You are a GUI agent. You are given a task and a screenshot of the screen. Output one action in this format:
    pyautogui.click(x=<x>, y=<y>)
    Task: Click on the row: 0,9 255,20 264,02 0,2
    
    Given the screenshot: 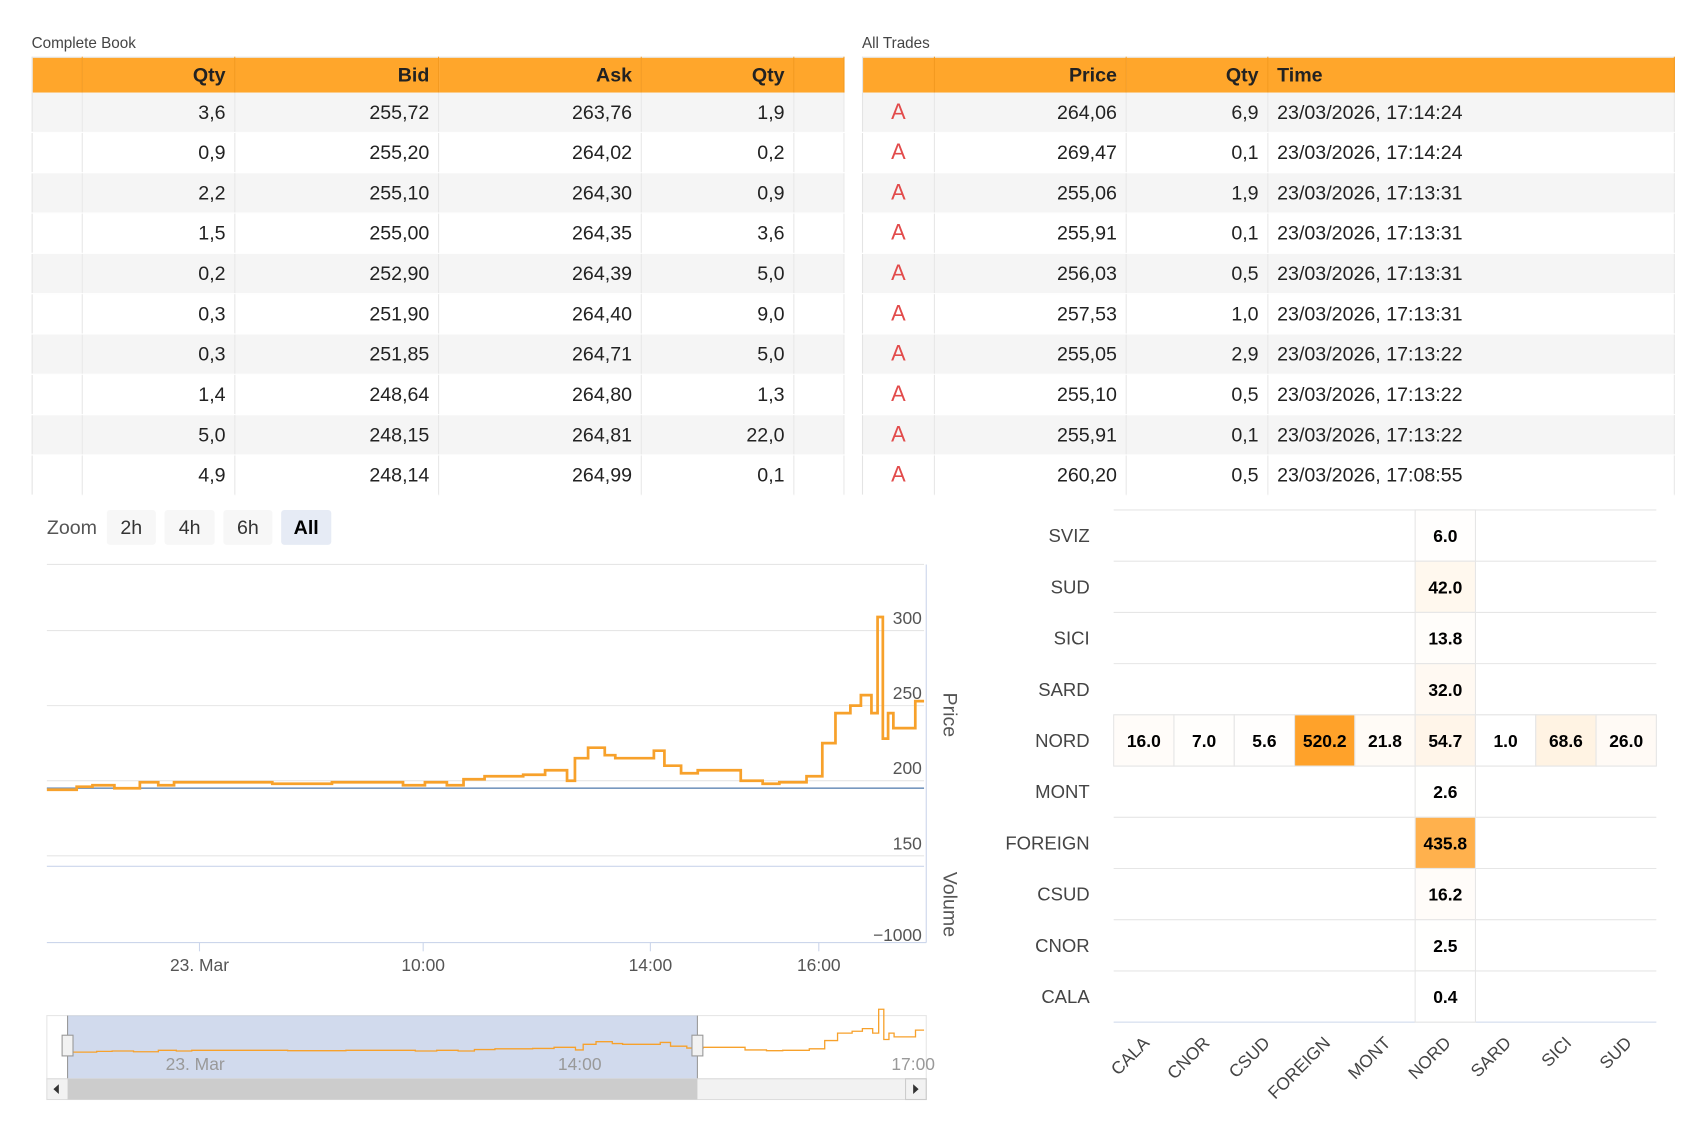 What is the action you would take?
    pyautogui.click(x=438, y=153)
    